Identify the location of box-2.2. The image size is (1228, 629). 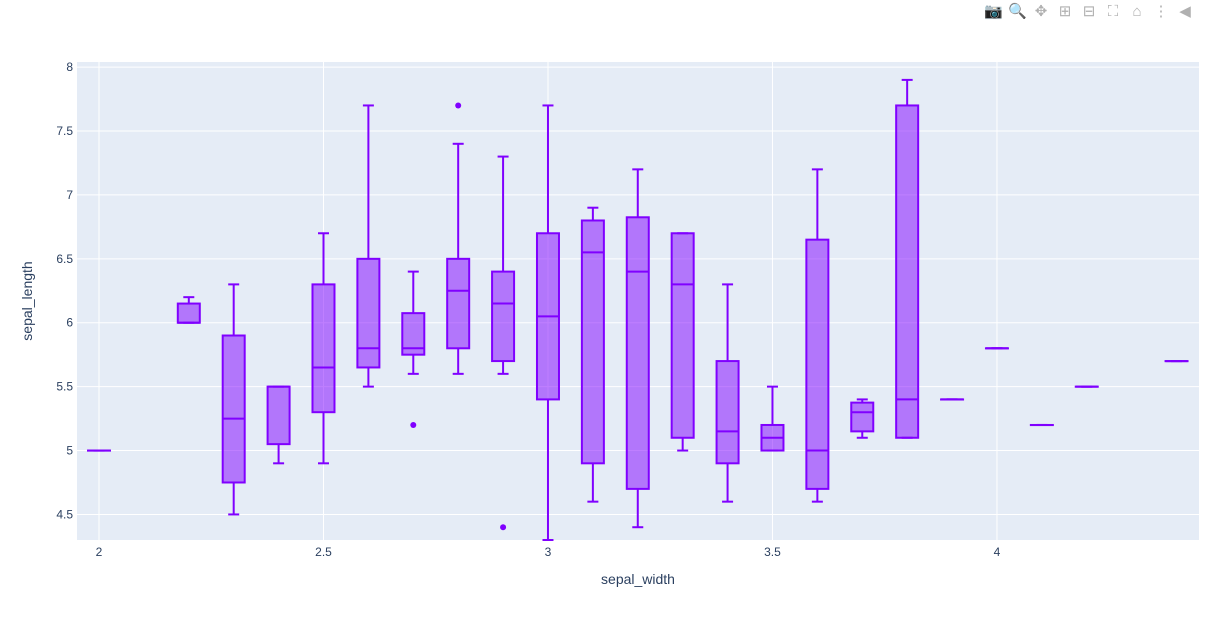
(188, 310).